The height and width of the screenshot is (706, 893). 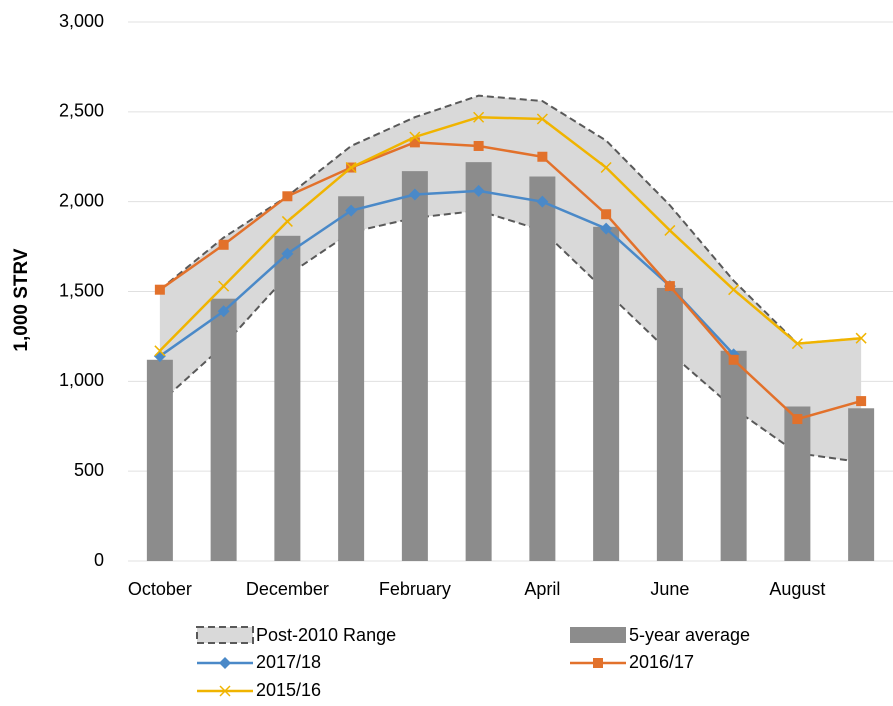 I want to click on legend-label: 5-year average, so click(x=689, y=635).